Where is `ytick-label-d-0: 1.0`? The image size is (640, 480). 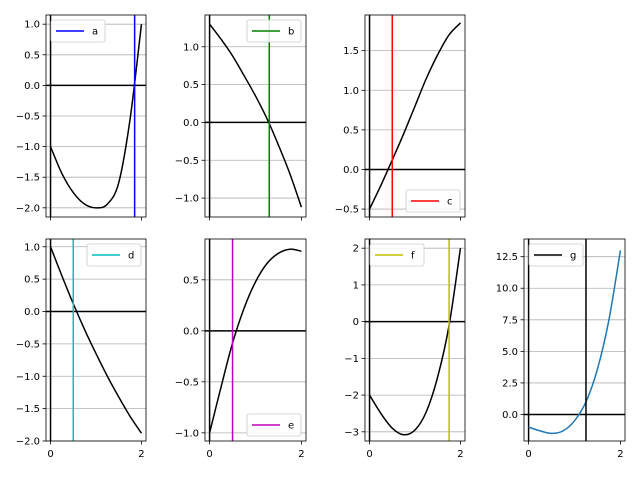 ytick-label-d-0: 1.0 is located at coordinates (32, 247).